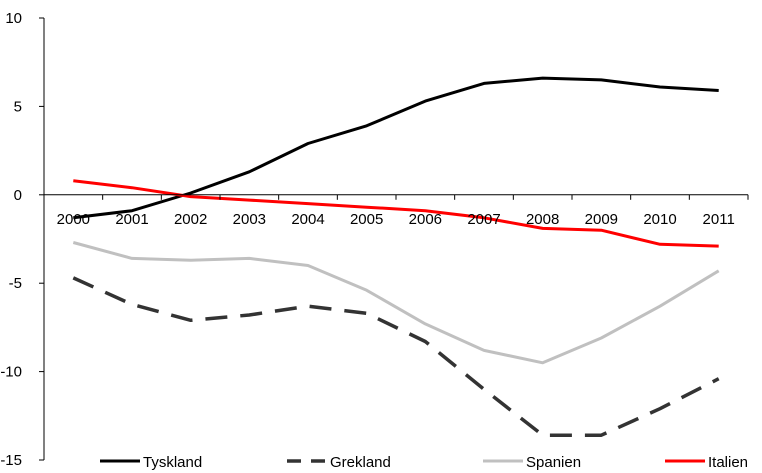  I want to click on y-tick-label: 5, so click(18, 106).